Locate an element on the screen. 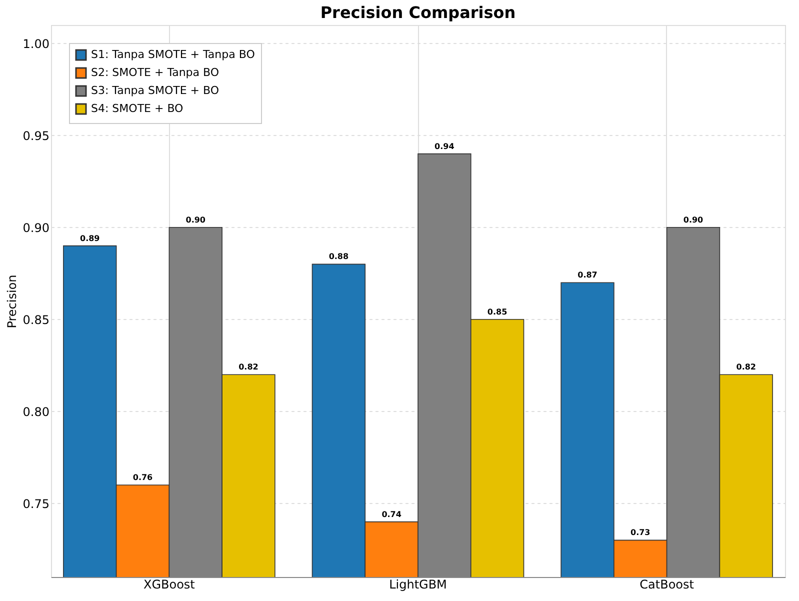 This screenshot has width=799, height=601. y-tick-label: 0.80 is located at coordinates (36, 411).